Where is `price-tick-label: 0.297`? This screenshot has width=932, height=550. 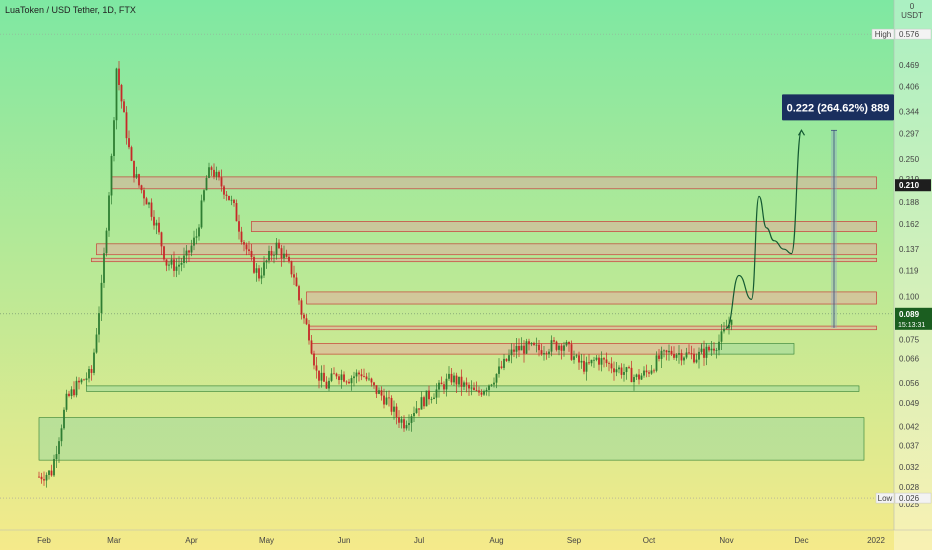
price-tick-label: 0.297 is located at coordinates (909, 133).